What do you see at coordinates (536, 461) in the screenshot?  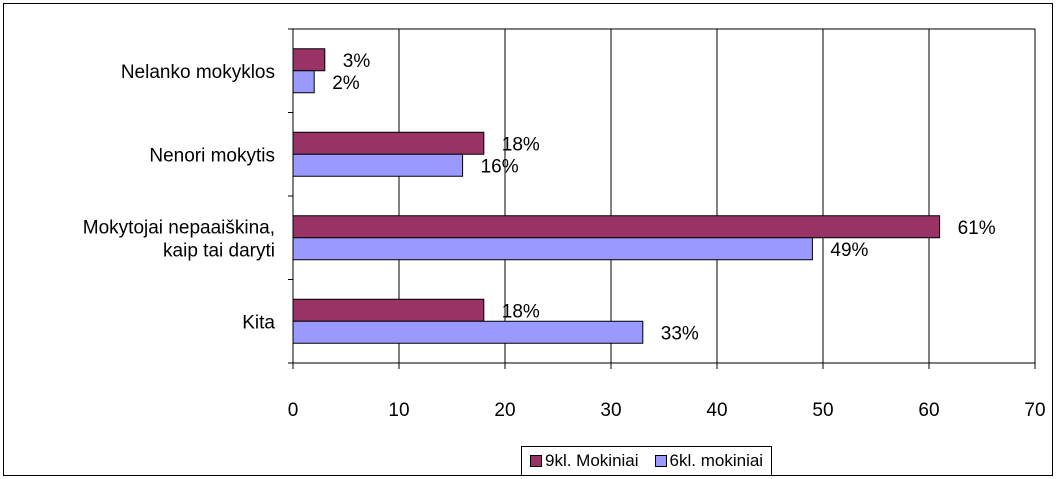 I see `legend-swatch-9kl` at bounding box center [536, 461].